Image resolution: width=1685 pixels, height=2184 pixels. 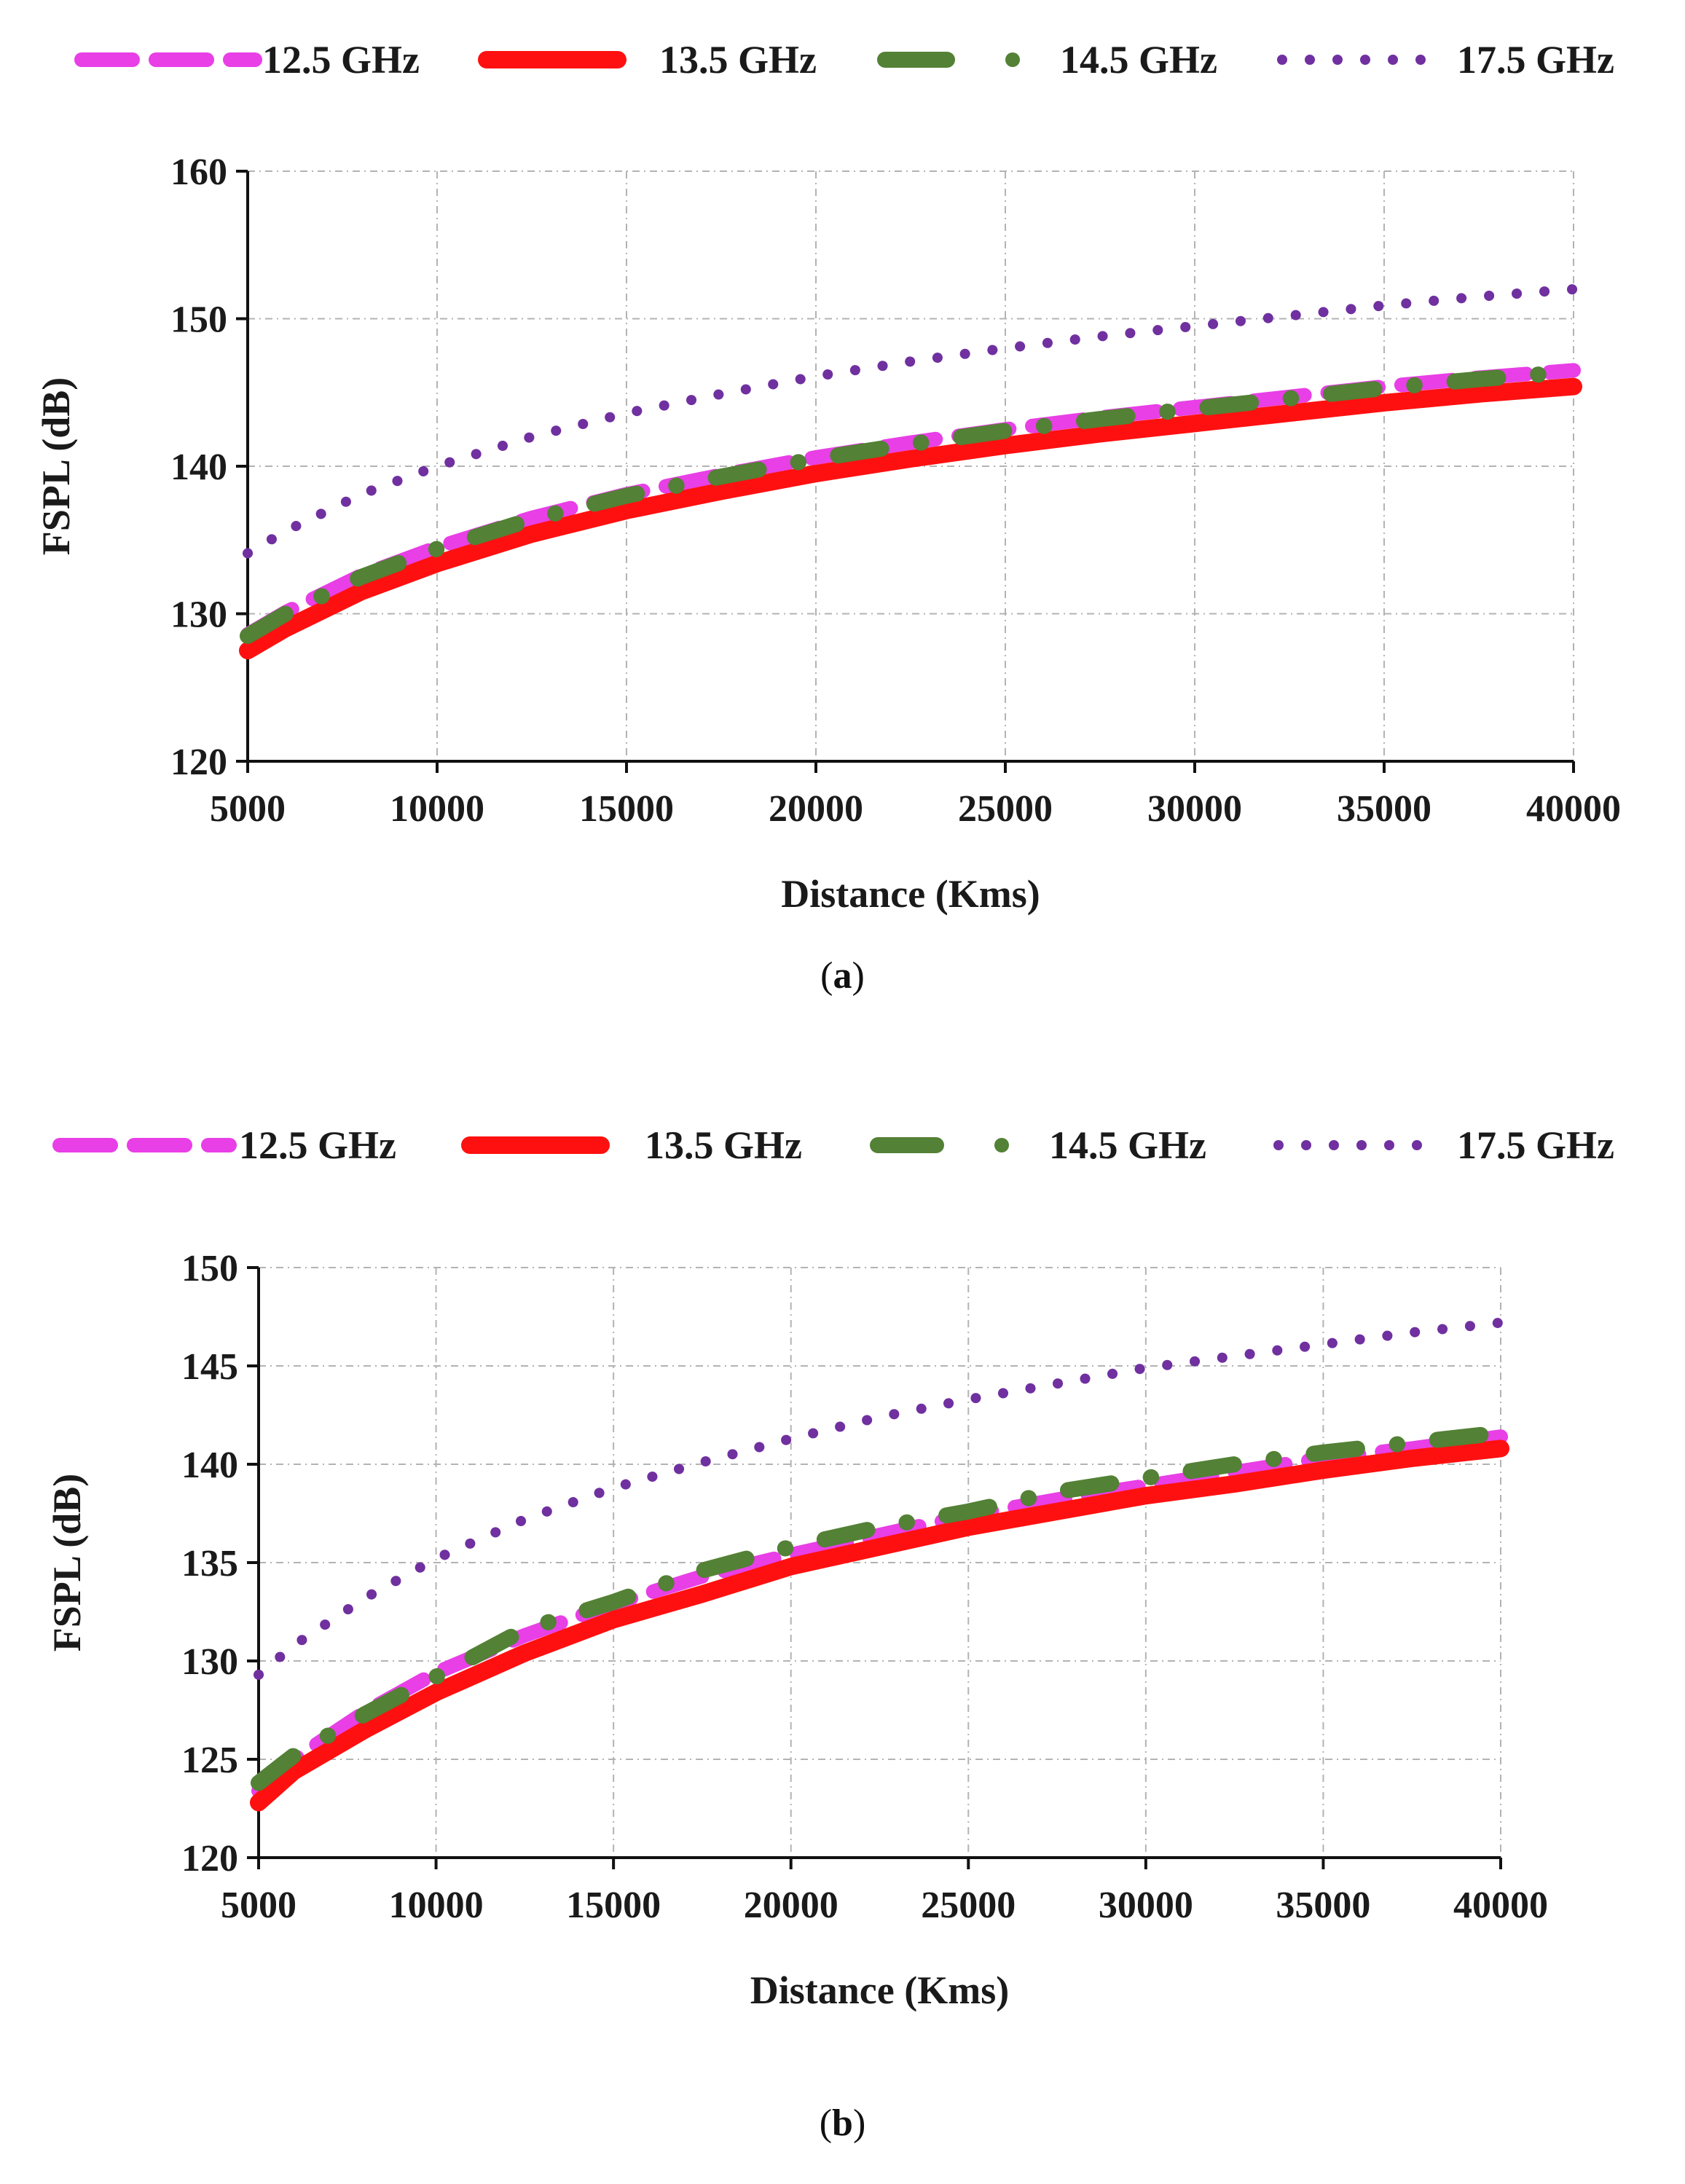 I want to click on plot-area-a, so click(x=911, y=470).